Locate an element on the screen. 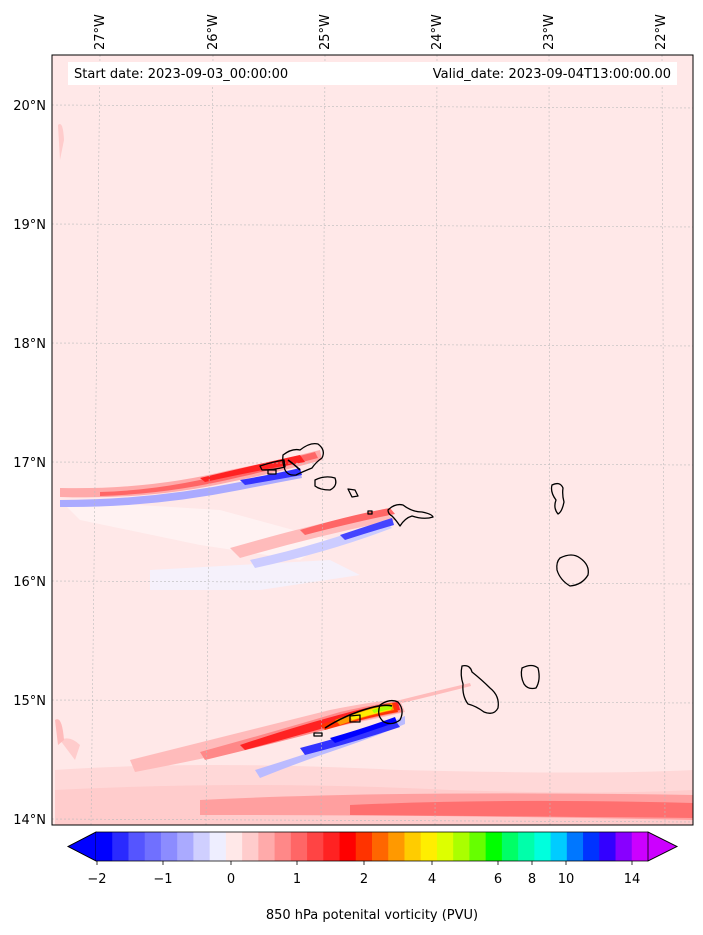 The image size is (703, 935). start-date-label: Start date: 2023-09-03_00:00:00 is located at coordinates (181, 74).